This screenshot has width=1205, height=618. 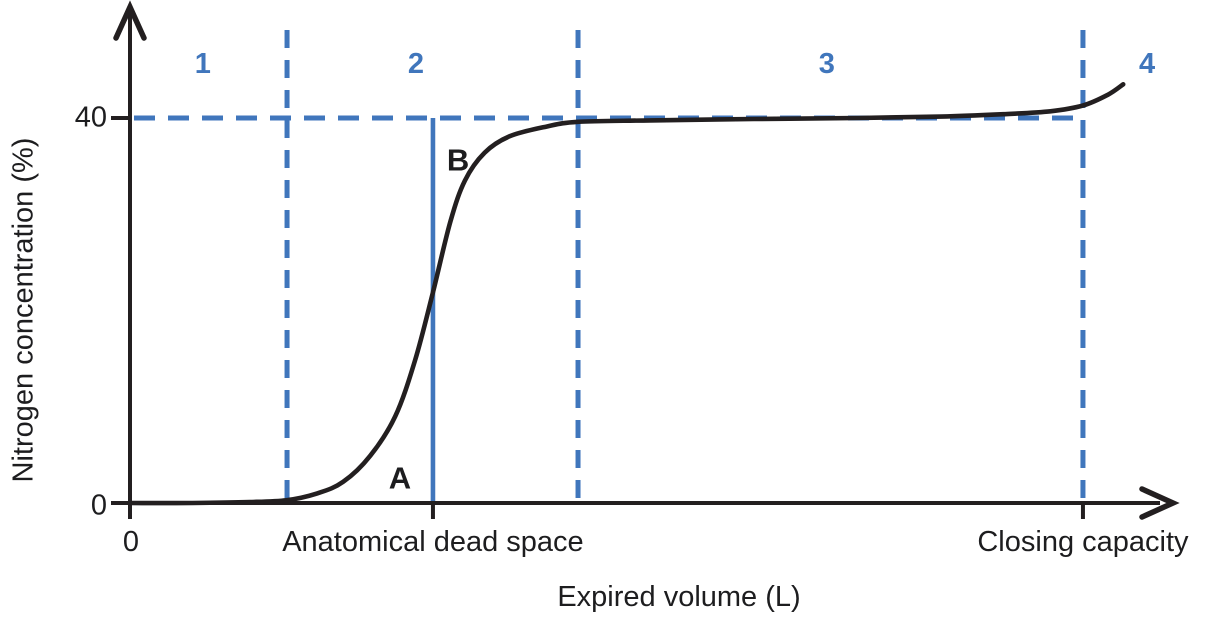 I want to click on x-tick-label-closing-capacity: Closing capacity, so click(x=1083, y=542).